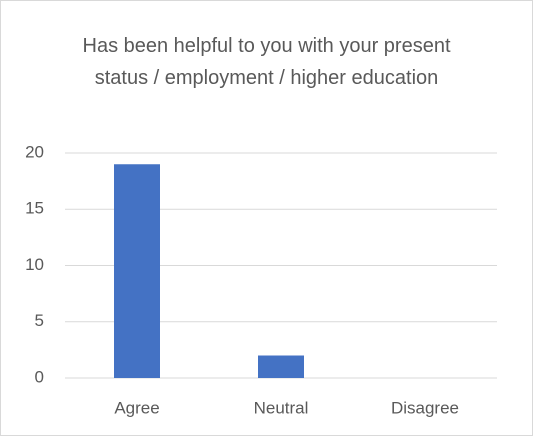 This screenshot has height=436, width=533. What do you see at coordinates (136, 407) in the screenshot?
I see `x-tick-label: Agree` at bounding box center [136, 407].